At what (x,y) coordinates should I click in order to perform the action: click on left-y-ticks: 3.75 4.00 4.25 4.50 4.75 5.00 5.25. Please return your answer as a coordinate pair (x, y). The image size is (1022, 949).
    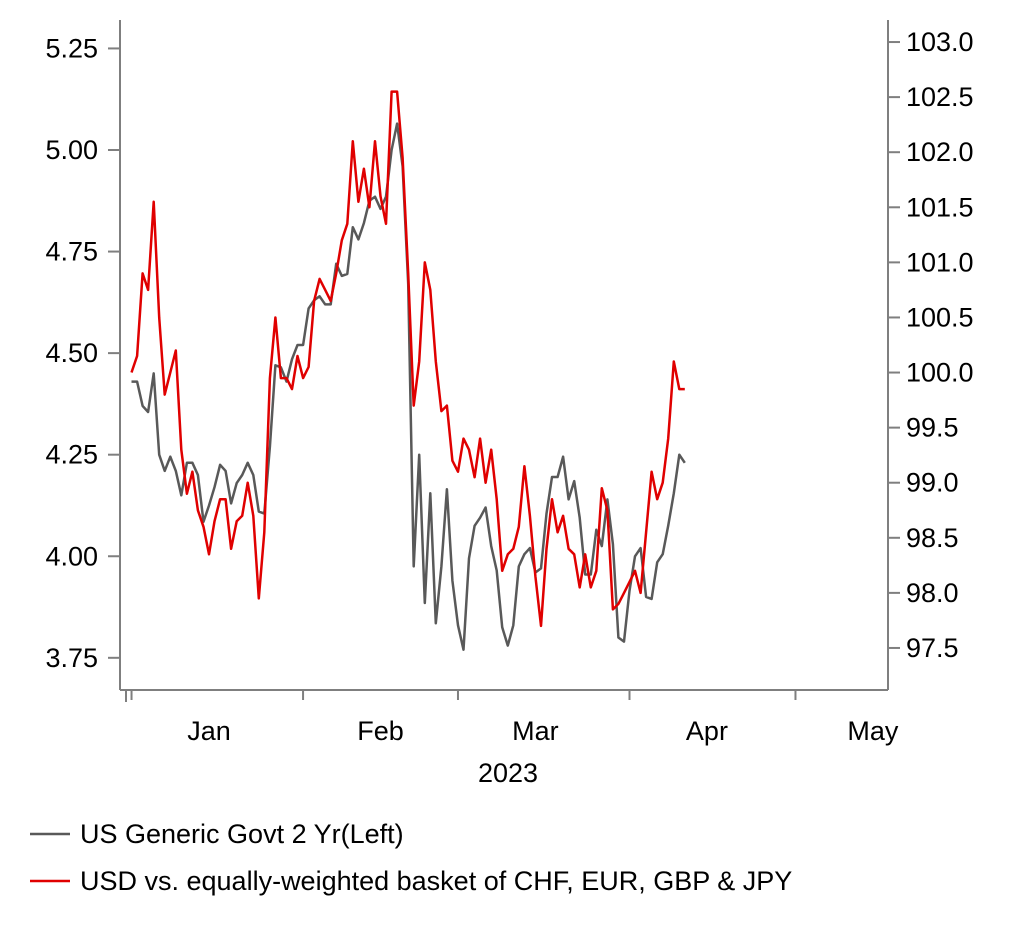
    Looking at the image, I should click on (82, 353).